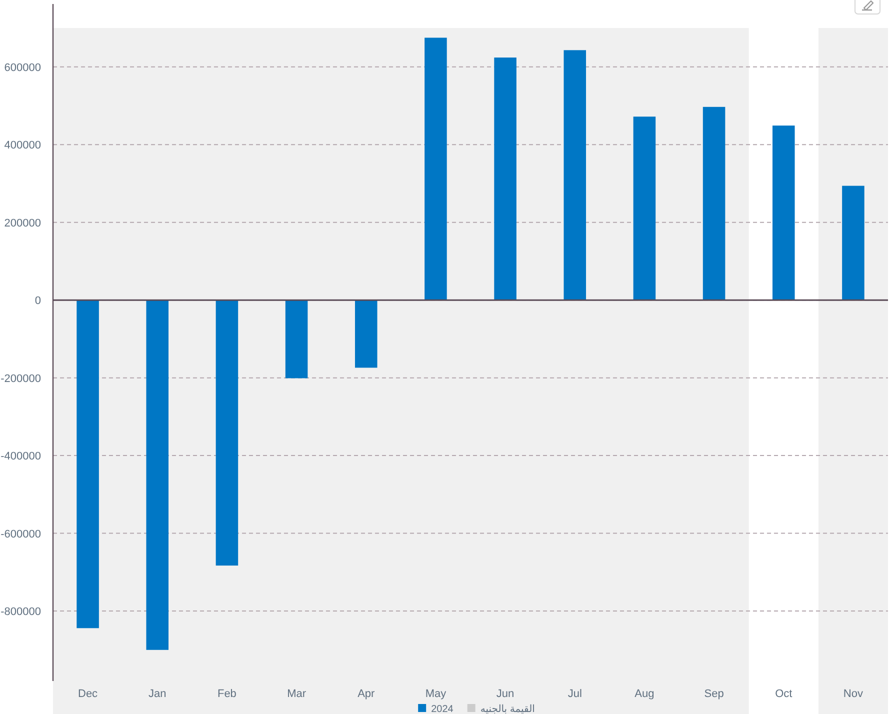 The width and height of the screenshot is (893, 714). Describe the element at coordinates (367, 694) in the screenshot. I see `x-tick-label: Apr` at that location.